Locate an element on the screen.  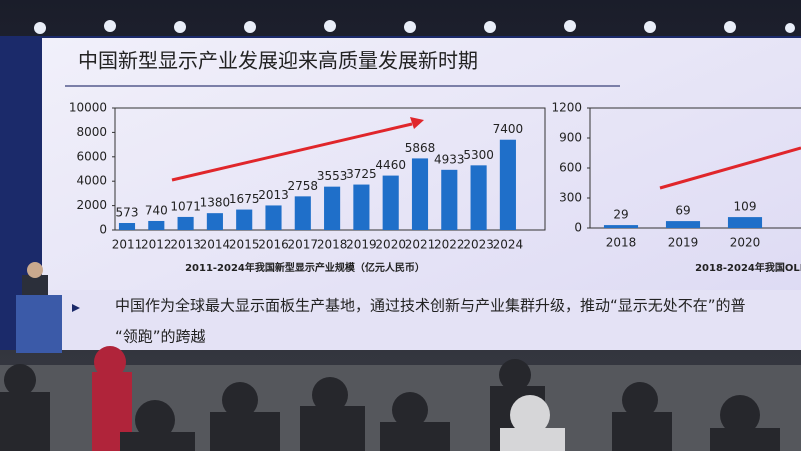
value-label: 1675 is located at coordinates (244, 199).